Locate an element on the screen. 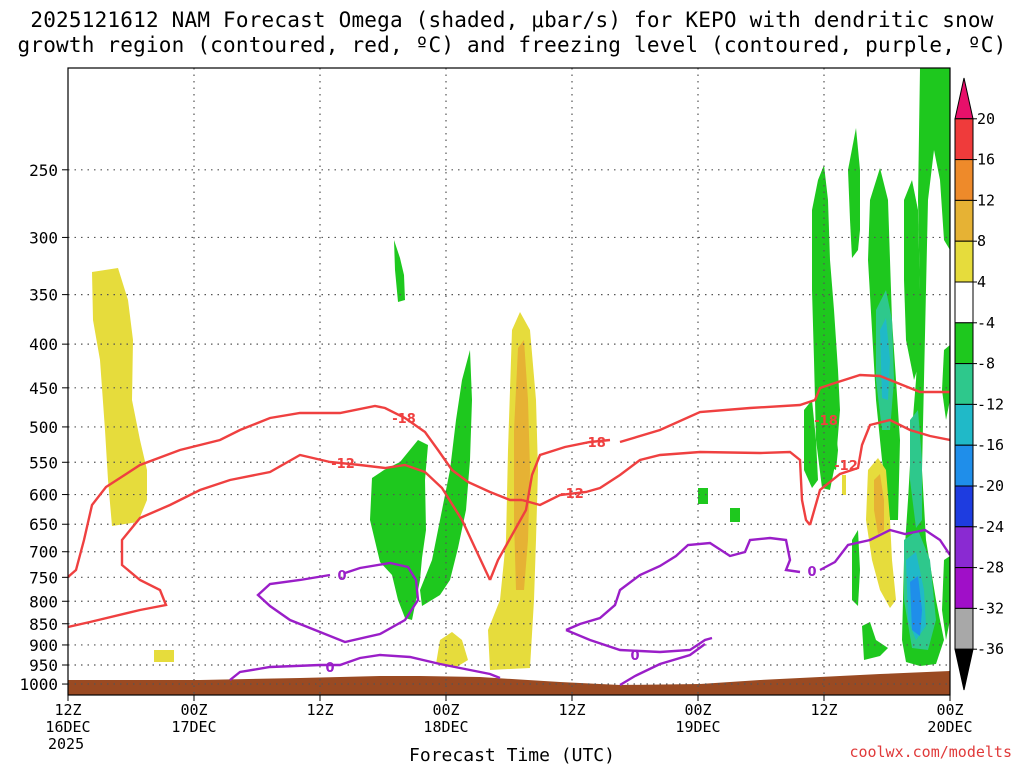  y-tick-label: 500 is located at coordinates (43, 427).